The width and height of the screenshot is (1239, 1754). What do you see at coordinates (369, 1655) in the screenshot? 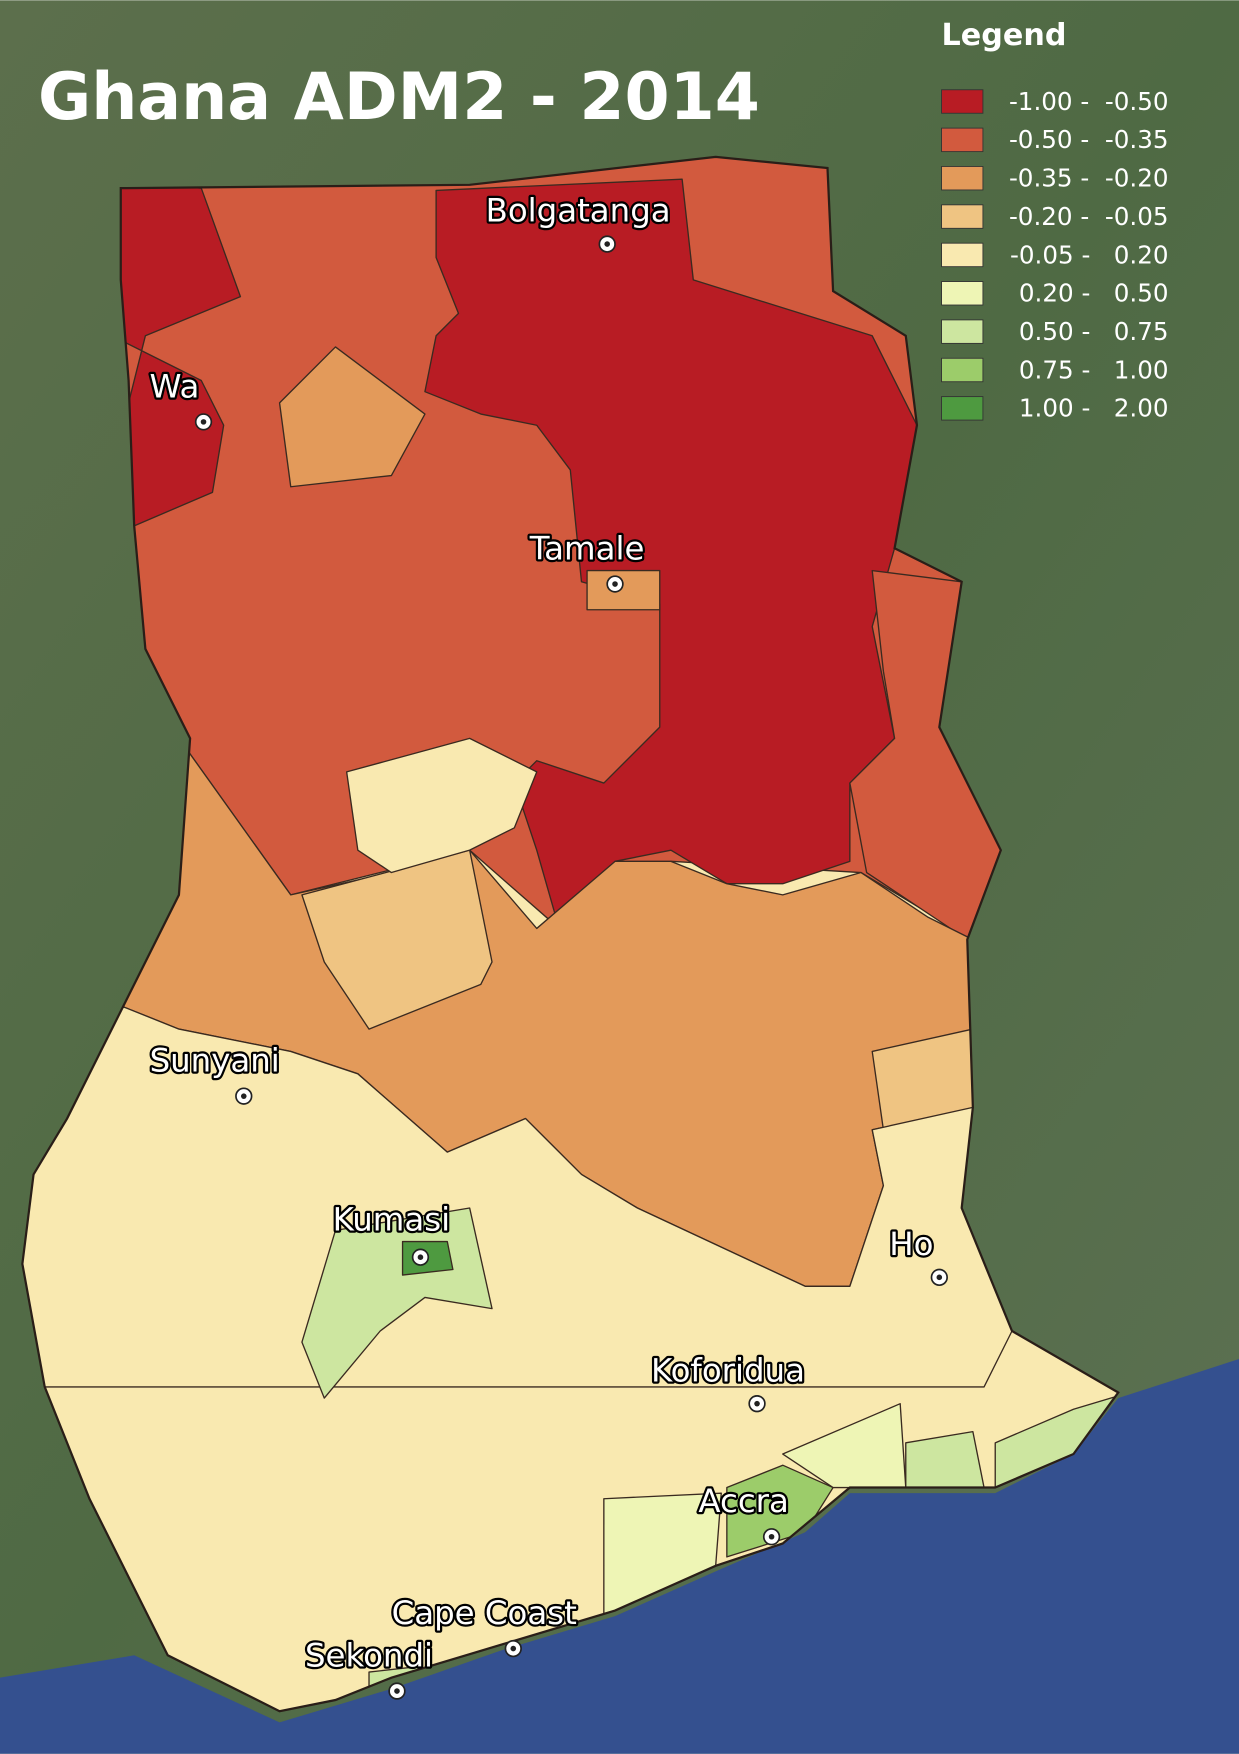
I see `city-label: Sekondi` at bounding box center [369, 1655].